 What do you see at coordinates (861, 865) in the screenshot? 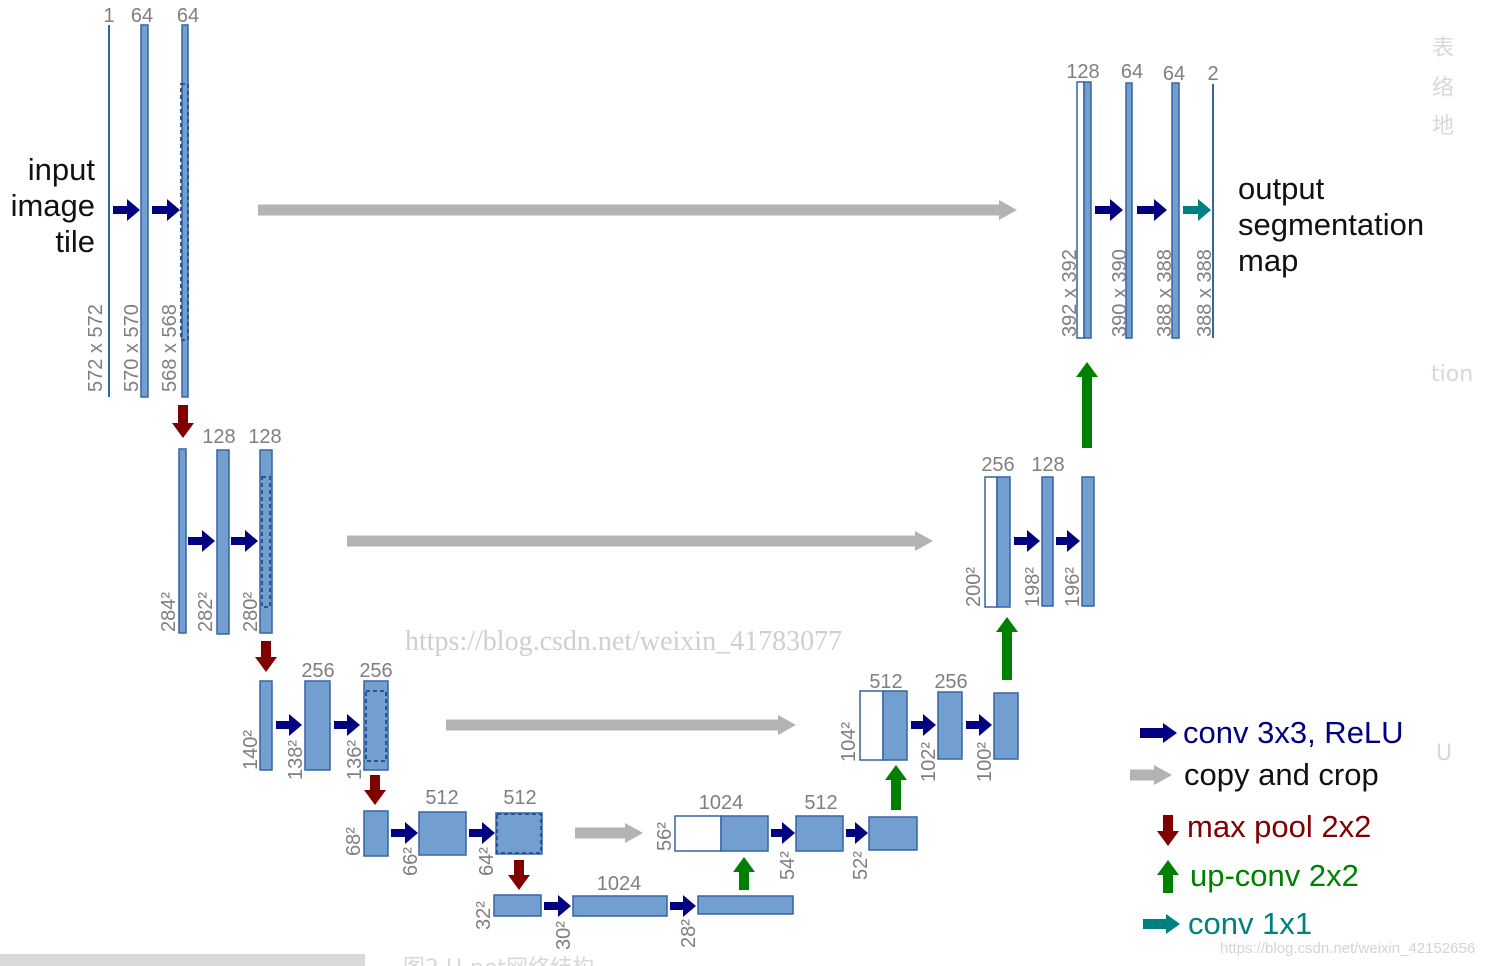
I see `size-label: 52²` at bounding box center [861, 865].